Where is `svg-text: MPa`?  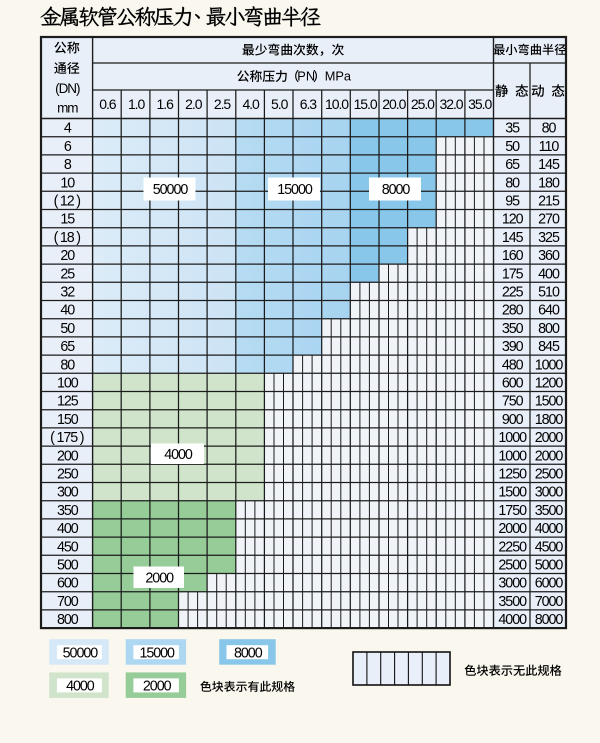
svg-text: MPa is located at coordinates (338, 76).